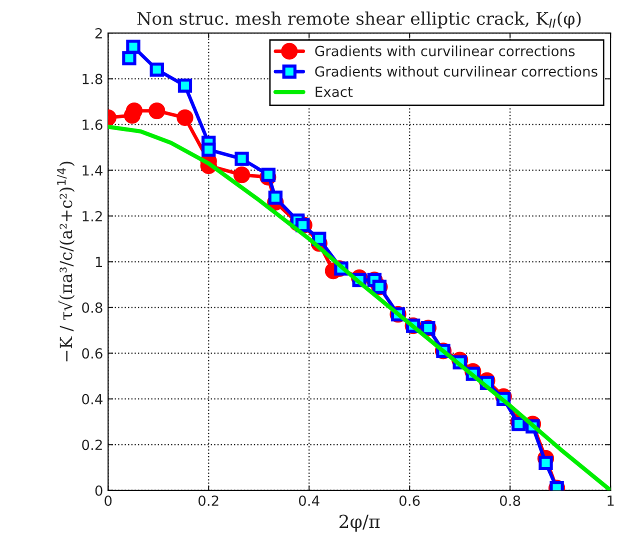 Image resolution: width=636 pixels, height=551 pixels. I want to click on legend-label: Gradients without curvilinear corrections, so click(456, 71).